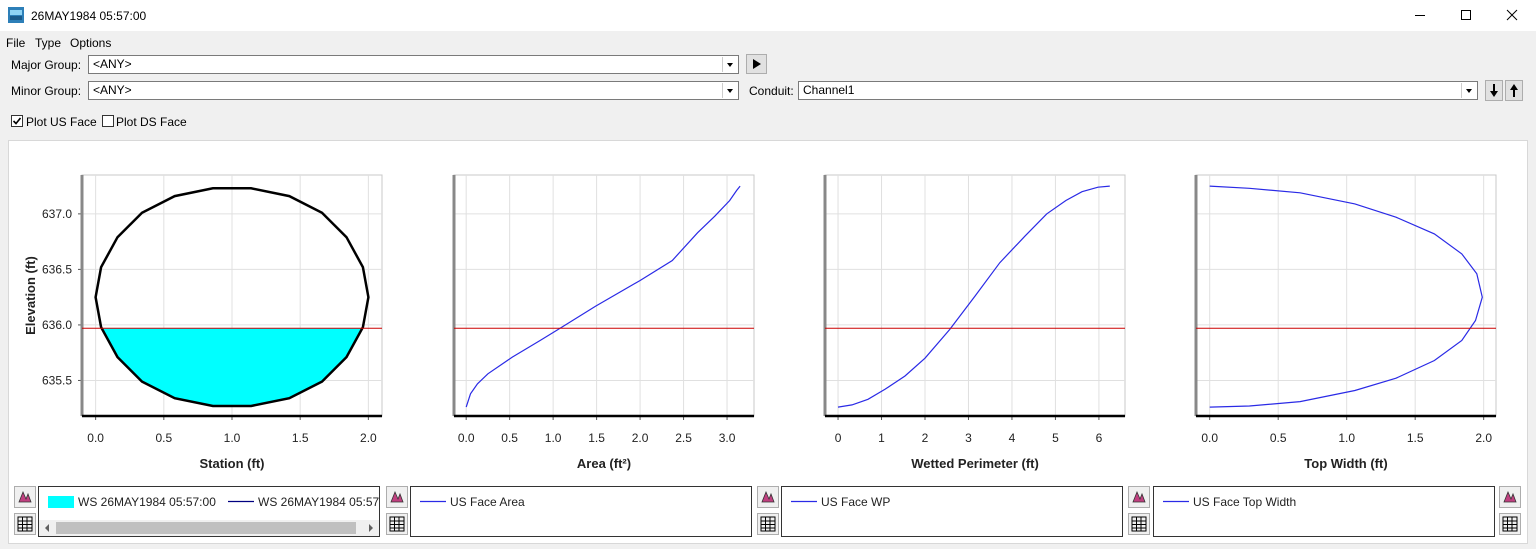  What do you see at coordinates (881, 438) in the screenshot?
I see `x-tick-label: 1` at bounding box center [881, 438].